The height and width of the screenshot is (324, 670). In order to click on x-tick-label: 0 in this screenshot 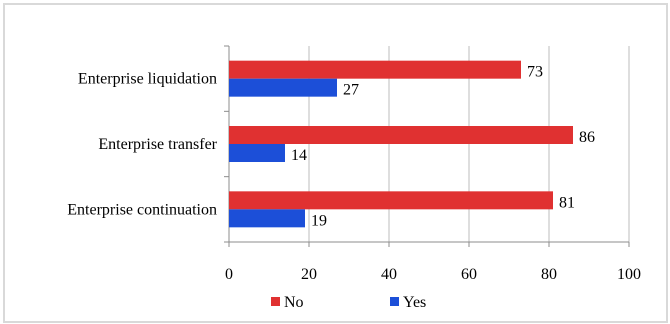, I will do `click(229, 274)`.